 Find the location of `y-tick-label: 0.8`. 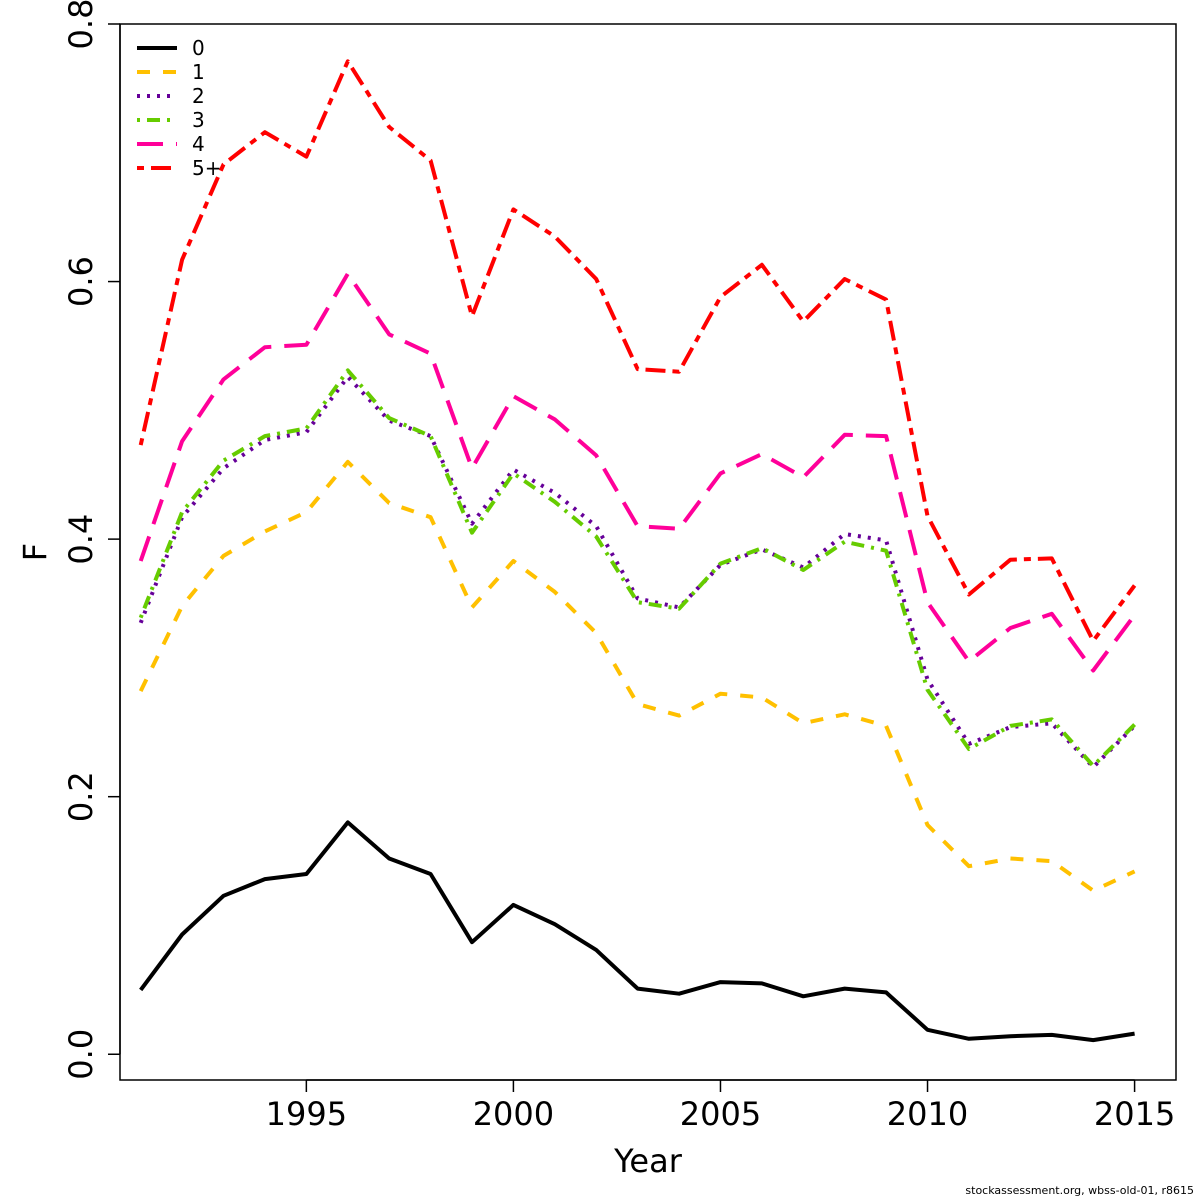

y-tick-label: 0.8 is located at coordinates (81, 24).